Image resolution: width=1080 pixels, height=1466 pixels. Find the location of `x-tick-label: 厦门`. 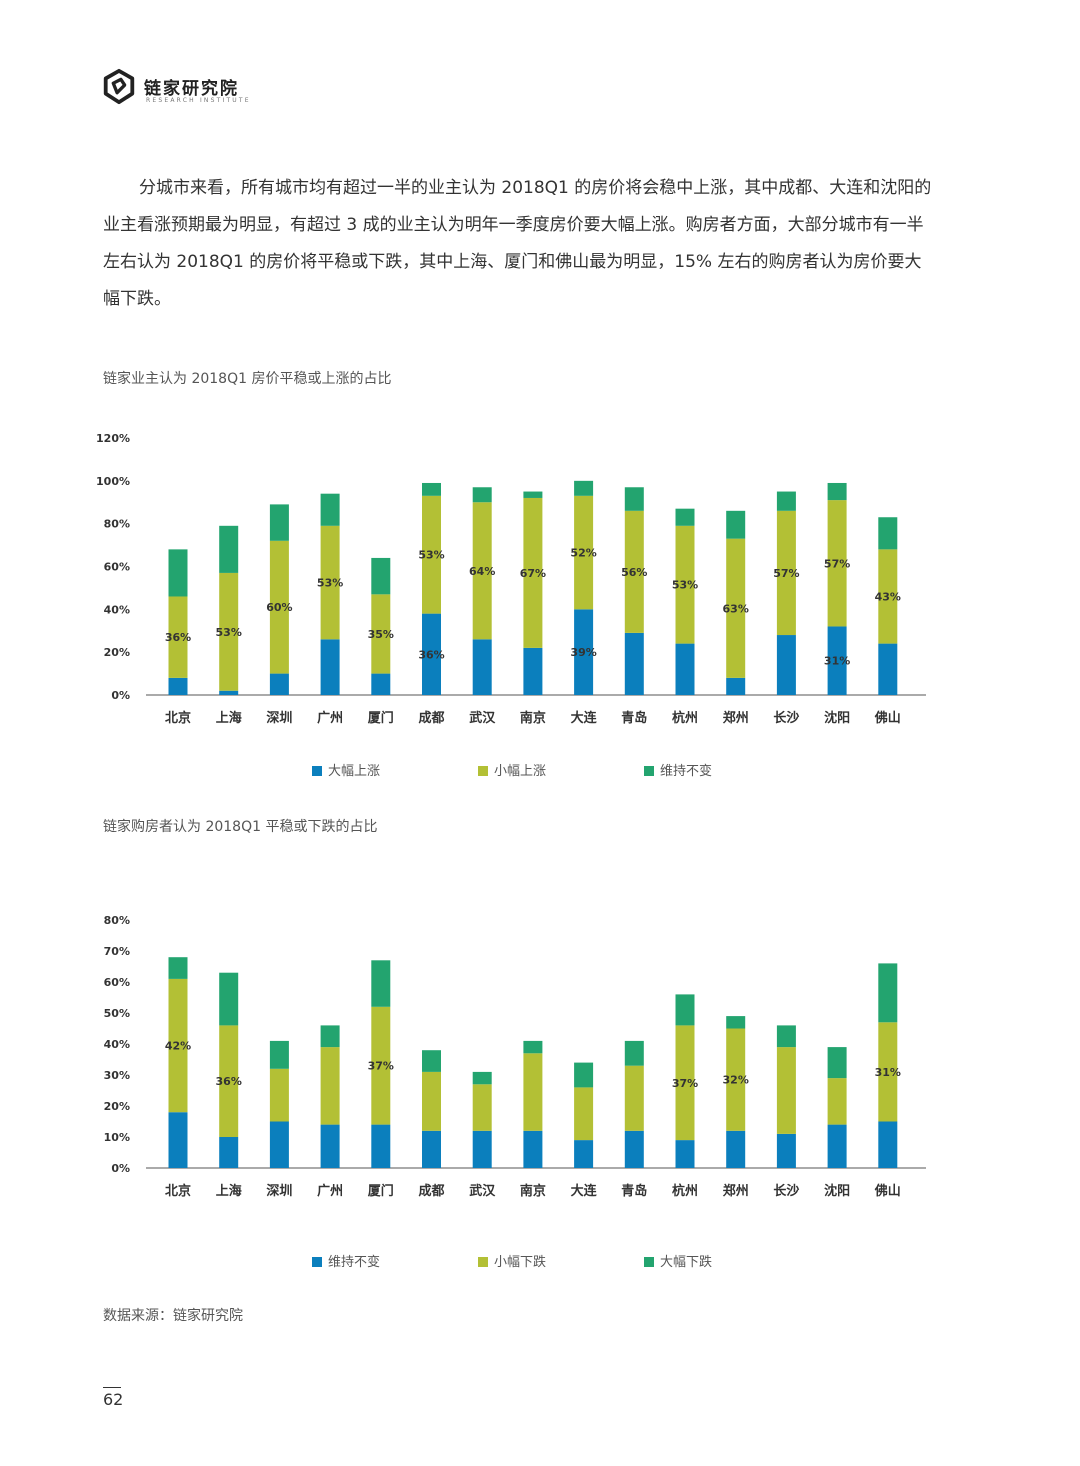

x-tick-label: 厦门 is located at coordinates (381, 718).